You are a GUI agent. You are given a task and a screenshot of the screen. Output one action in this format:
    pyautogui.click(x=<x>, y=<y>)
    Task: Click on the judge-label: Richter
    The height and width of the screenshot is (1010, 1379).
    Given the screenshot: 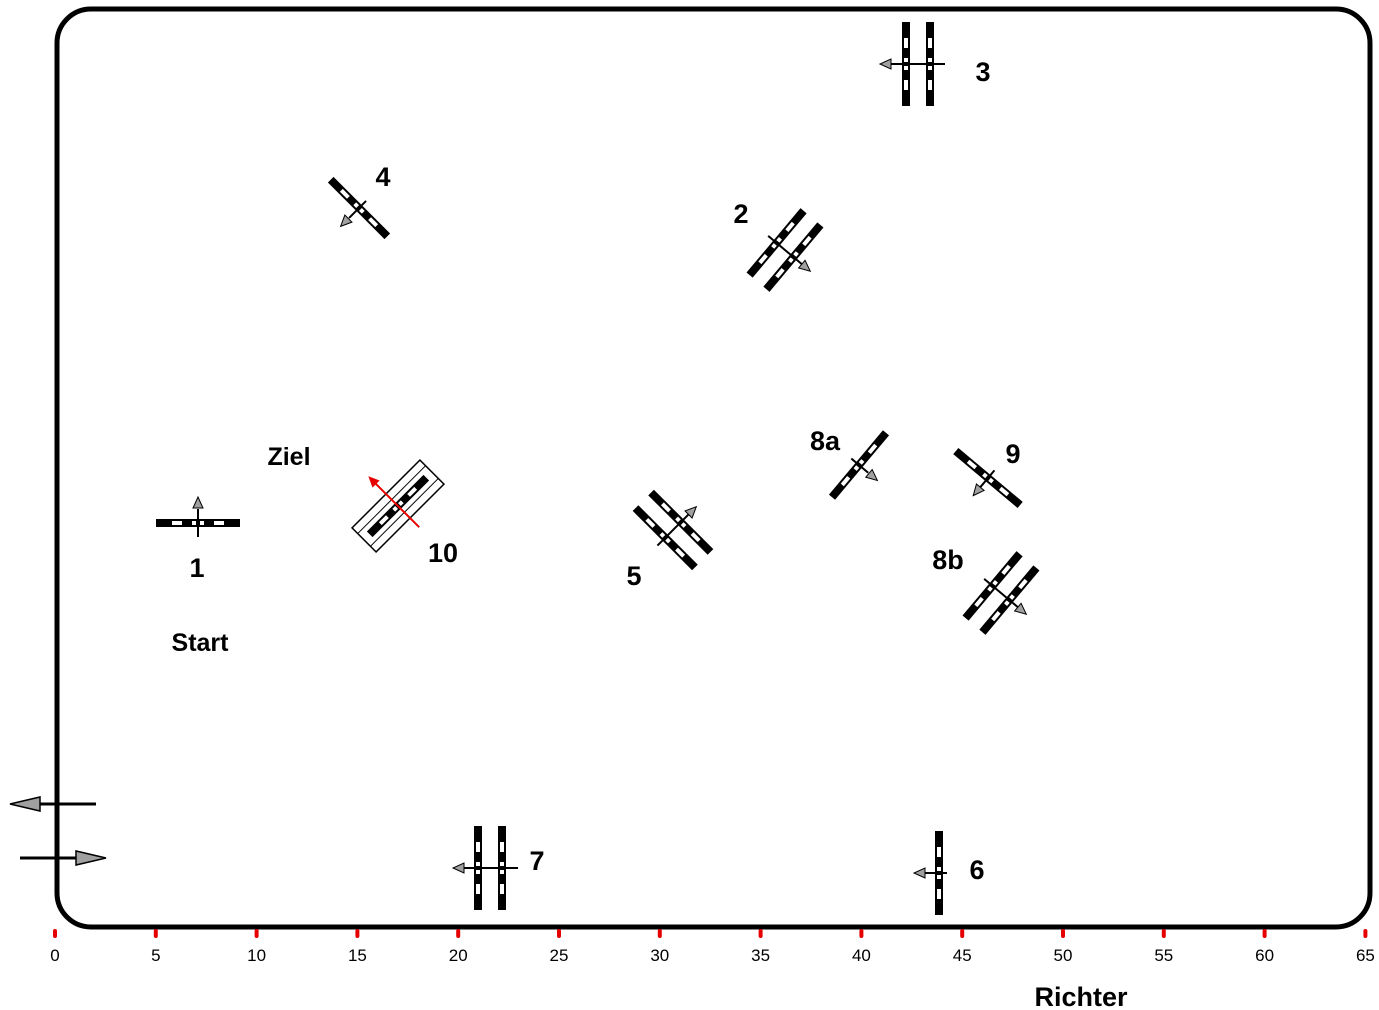 What is the action you would take?
    pyautogui.click(x=1081, y=996)
    